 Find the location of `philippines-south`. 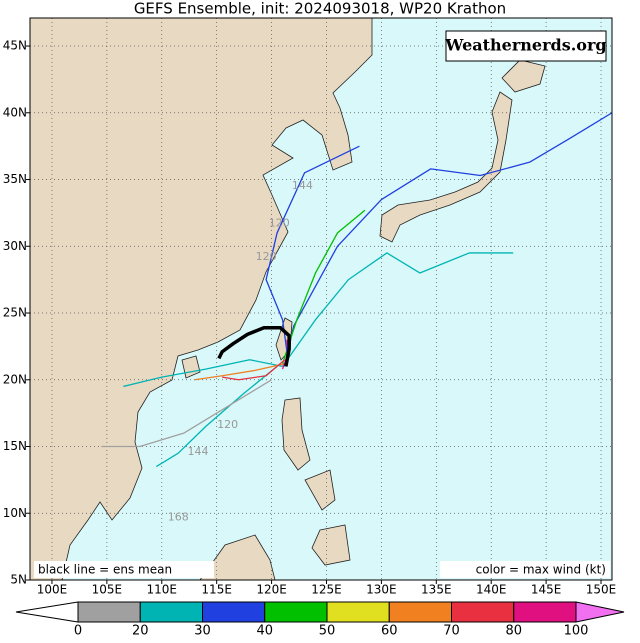

philippines-south is located at coordinates (327, 517).